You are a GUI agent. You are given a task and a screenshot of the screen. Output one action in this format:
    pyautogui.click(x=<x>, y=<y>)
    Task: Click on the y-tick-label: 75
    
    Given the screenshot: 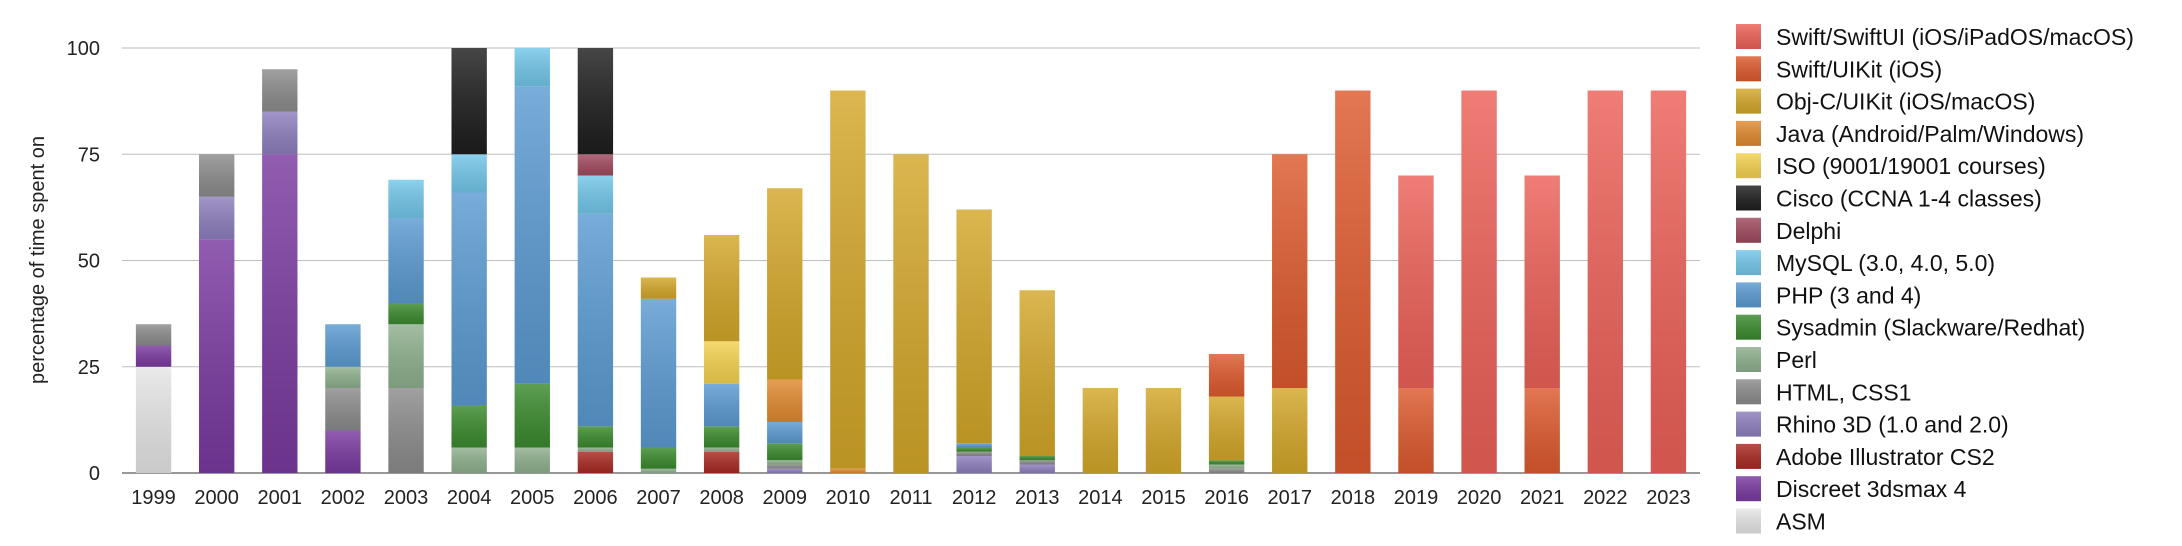 What is the action you would take?
    pyautogui.click(x=89, y=155)
    